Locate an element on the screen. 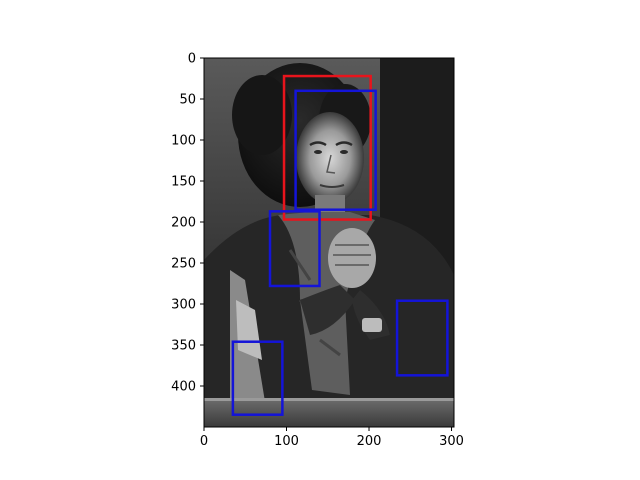 The image size is (640, 480). y-tick-label: 200 is located at coordinates (183, 223).